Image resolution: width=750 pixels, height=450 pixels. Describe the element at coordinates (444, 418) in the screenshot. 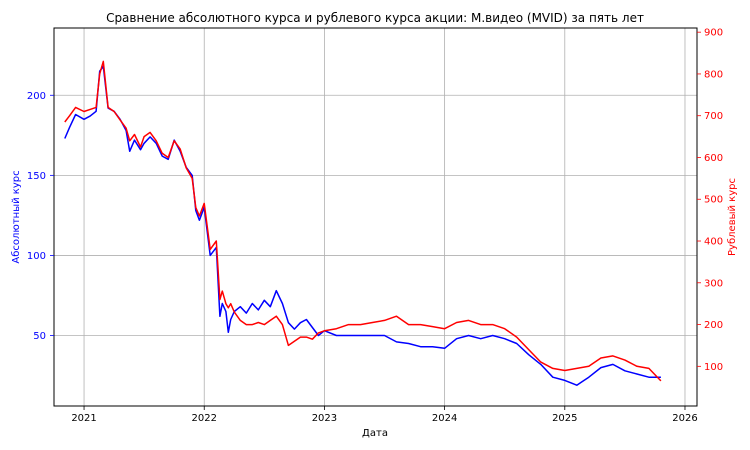

I see `x-tick-label: 2024` at that location.